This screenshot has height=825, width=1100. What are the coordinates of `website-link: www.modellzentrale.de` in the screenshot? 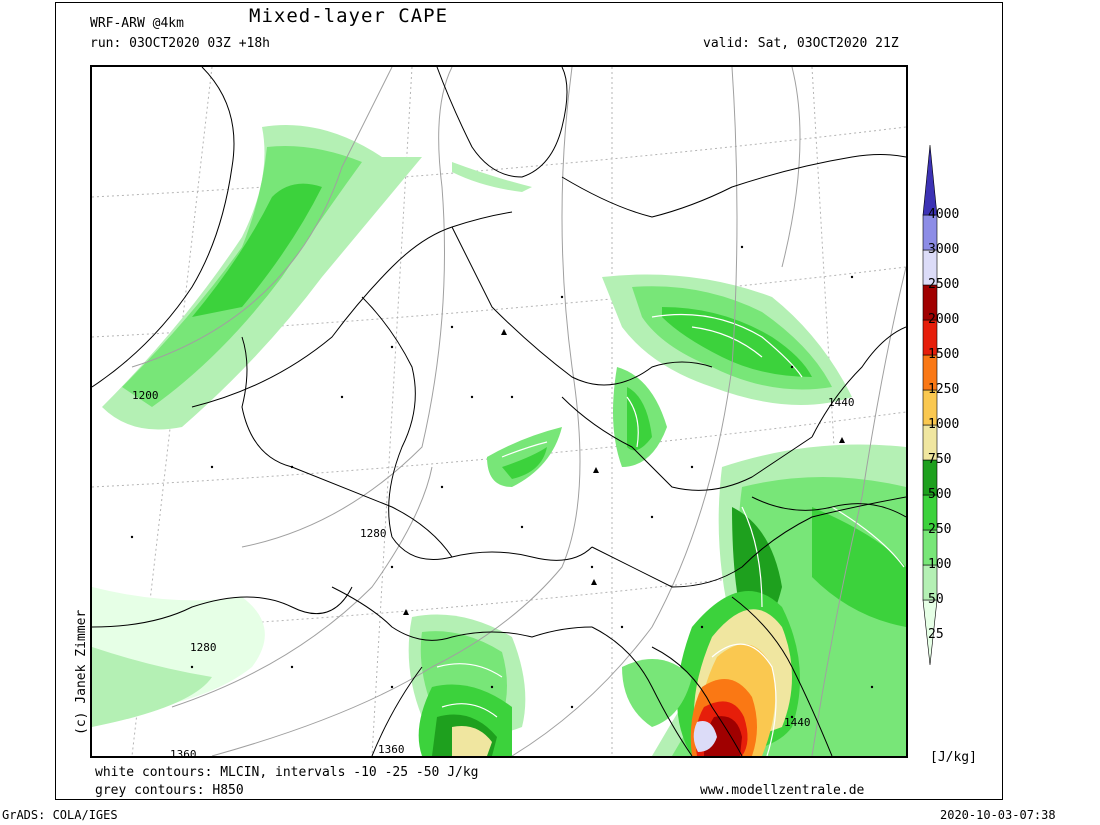 It's located at (782, 790).